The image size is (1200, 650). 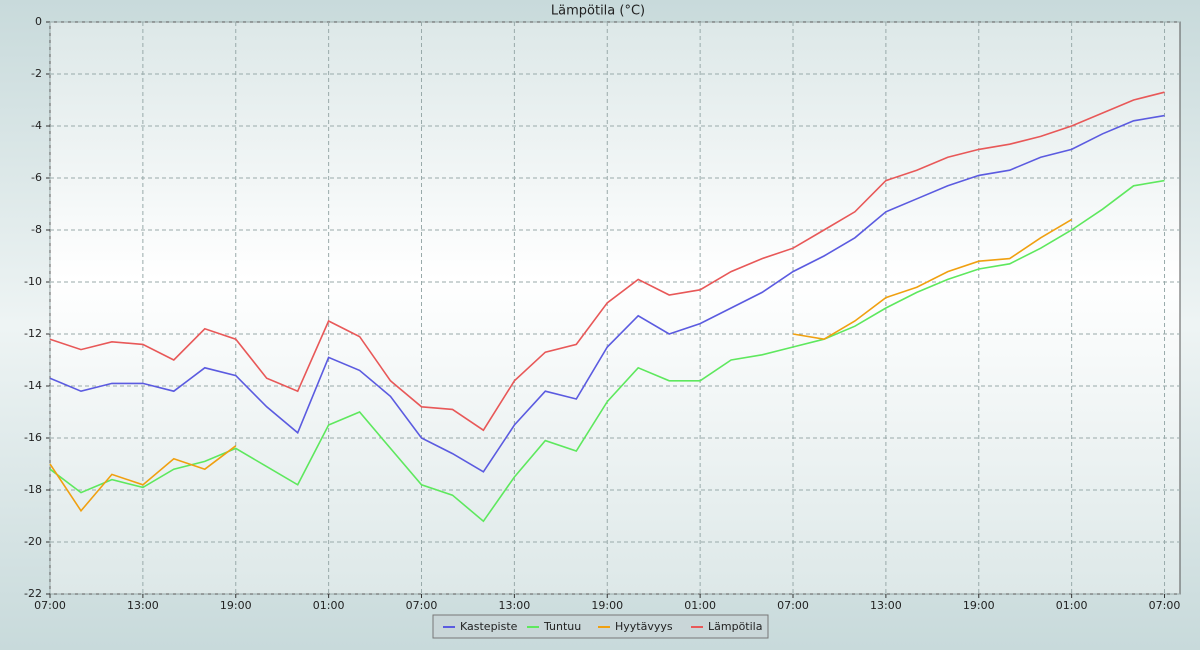 What do you see at coordinates (562, 626) in the screenshot?
I see `legend-label: Tuntuu` at bounding box center [562, 626].